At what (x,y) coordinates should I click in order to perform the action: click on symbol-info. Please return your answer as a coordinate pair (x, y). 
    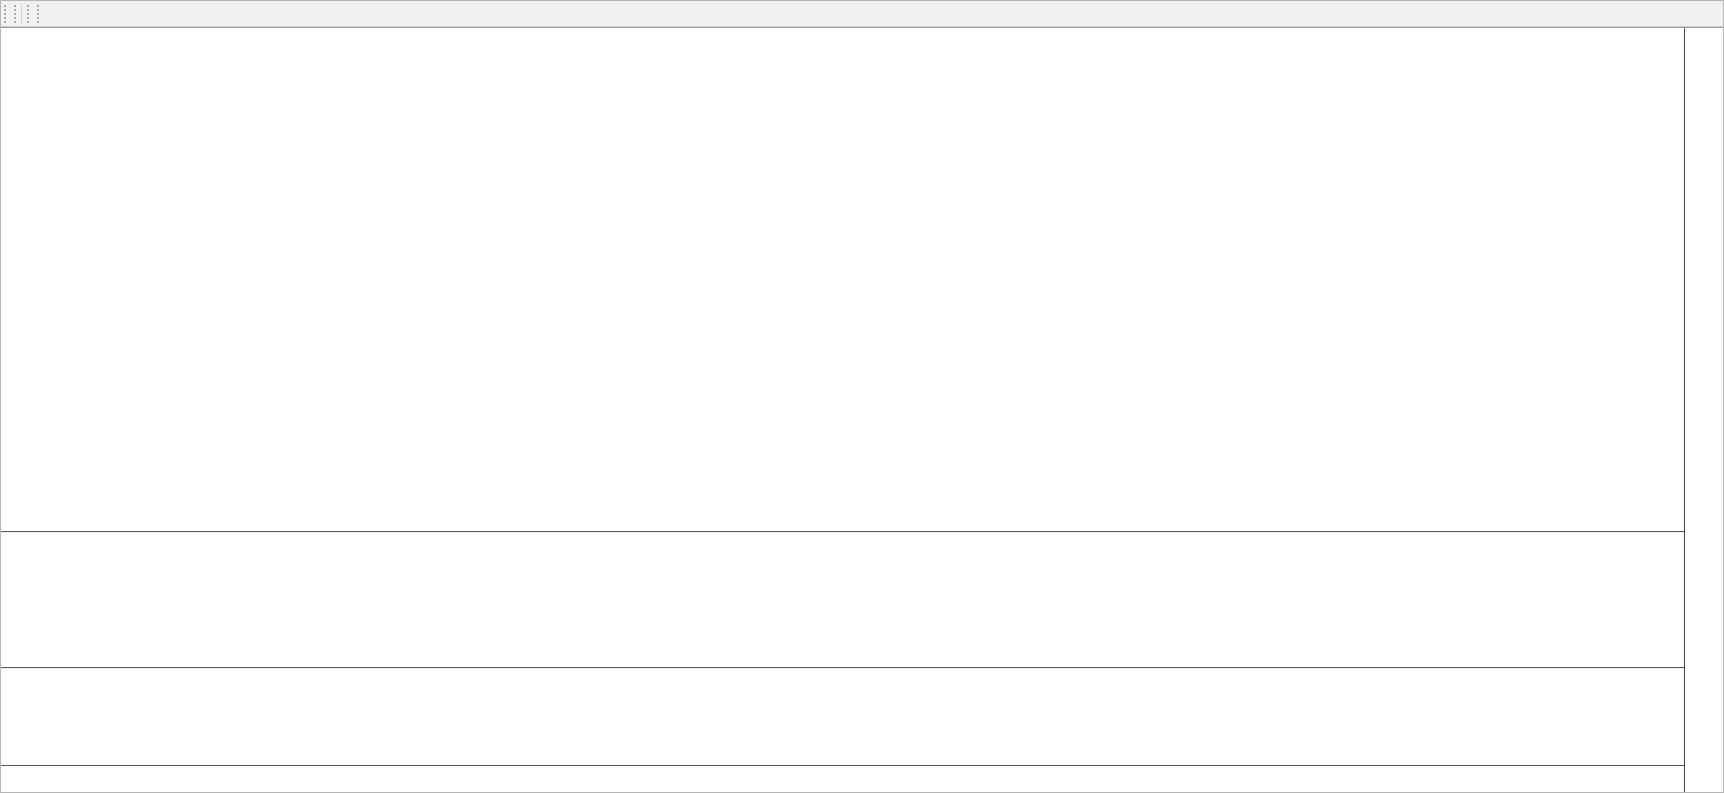
    Looking at the image, I should click on (25, 40).